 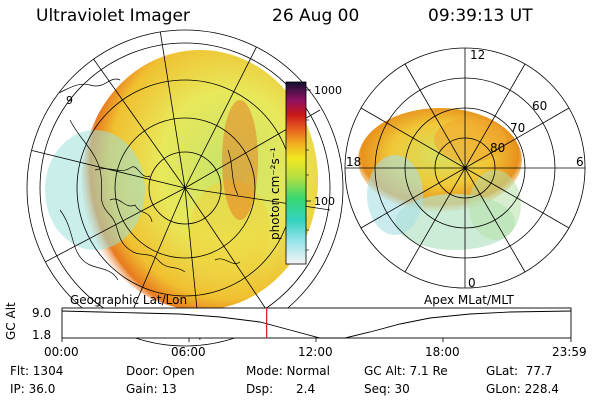 I want to click on dsp-value: 2.4, so click(x=306, y=389).